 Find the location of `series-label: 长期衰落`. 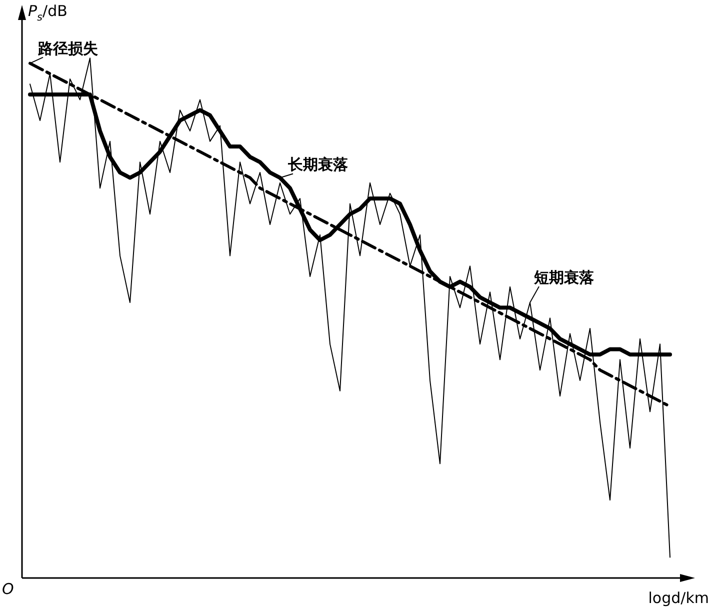

series-label: 长期衰落 is located at coordinates (318, 165).